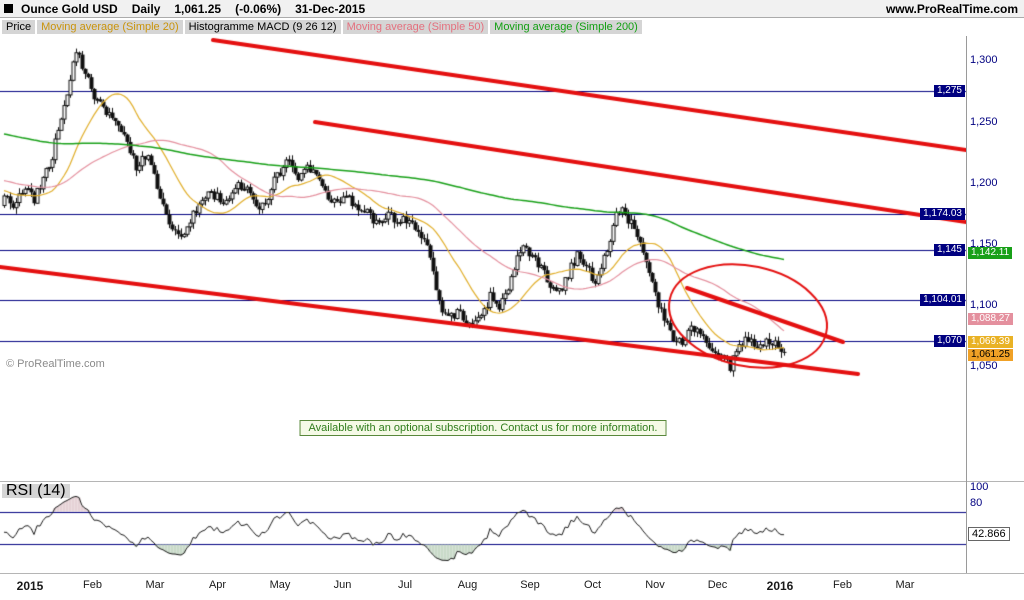 This screenshot has width=1024, height=600. Describe the element at coordinates (990, 253) in the screenshot. I see `price-value-badge: 1,142.11` at that location.